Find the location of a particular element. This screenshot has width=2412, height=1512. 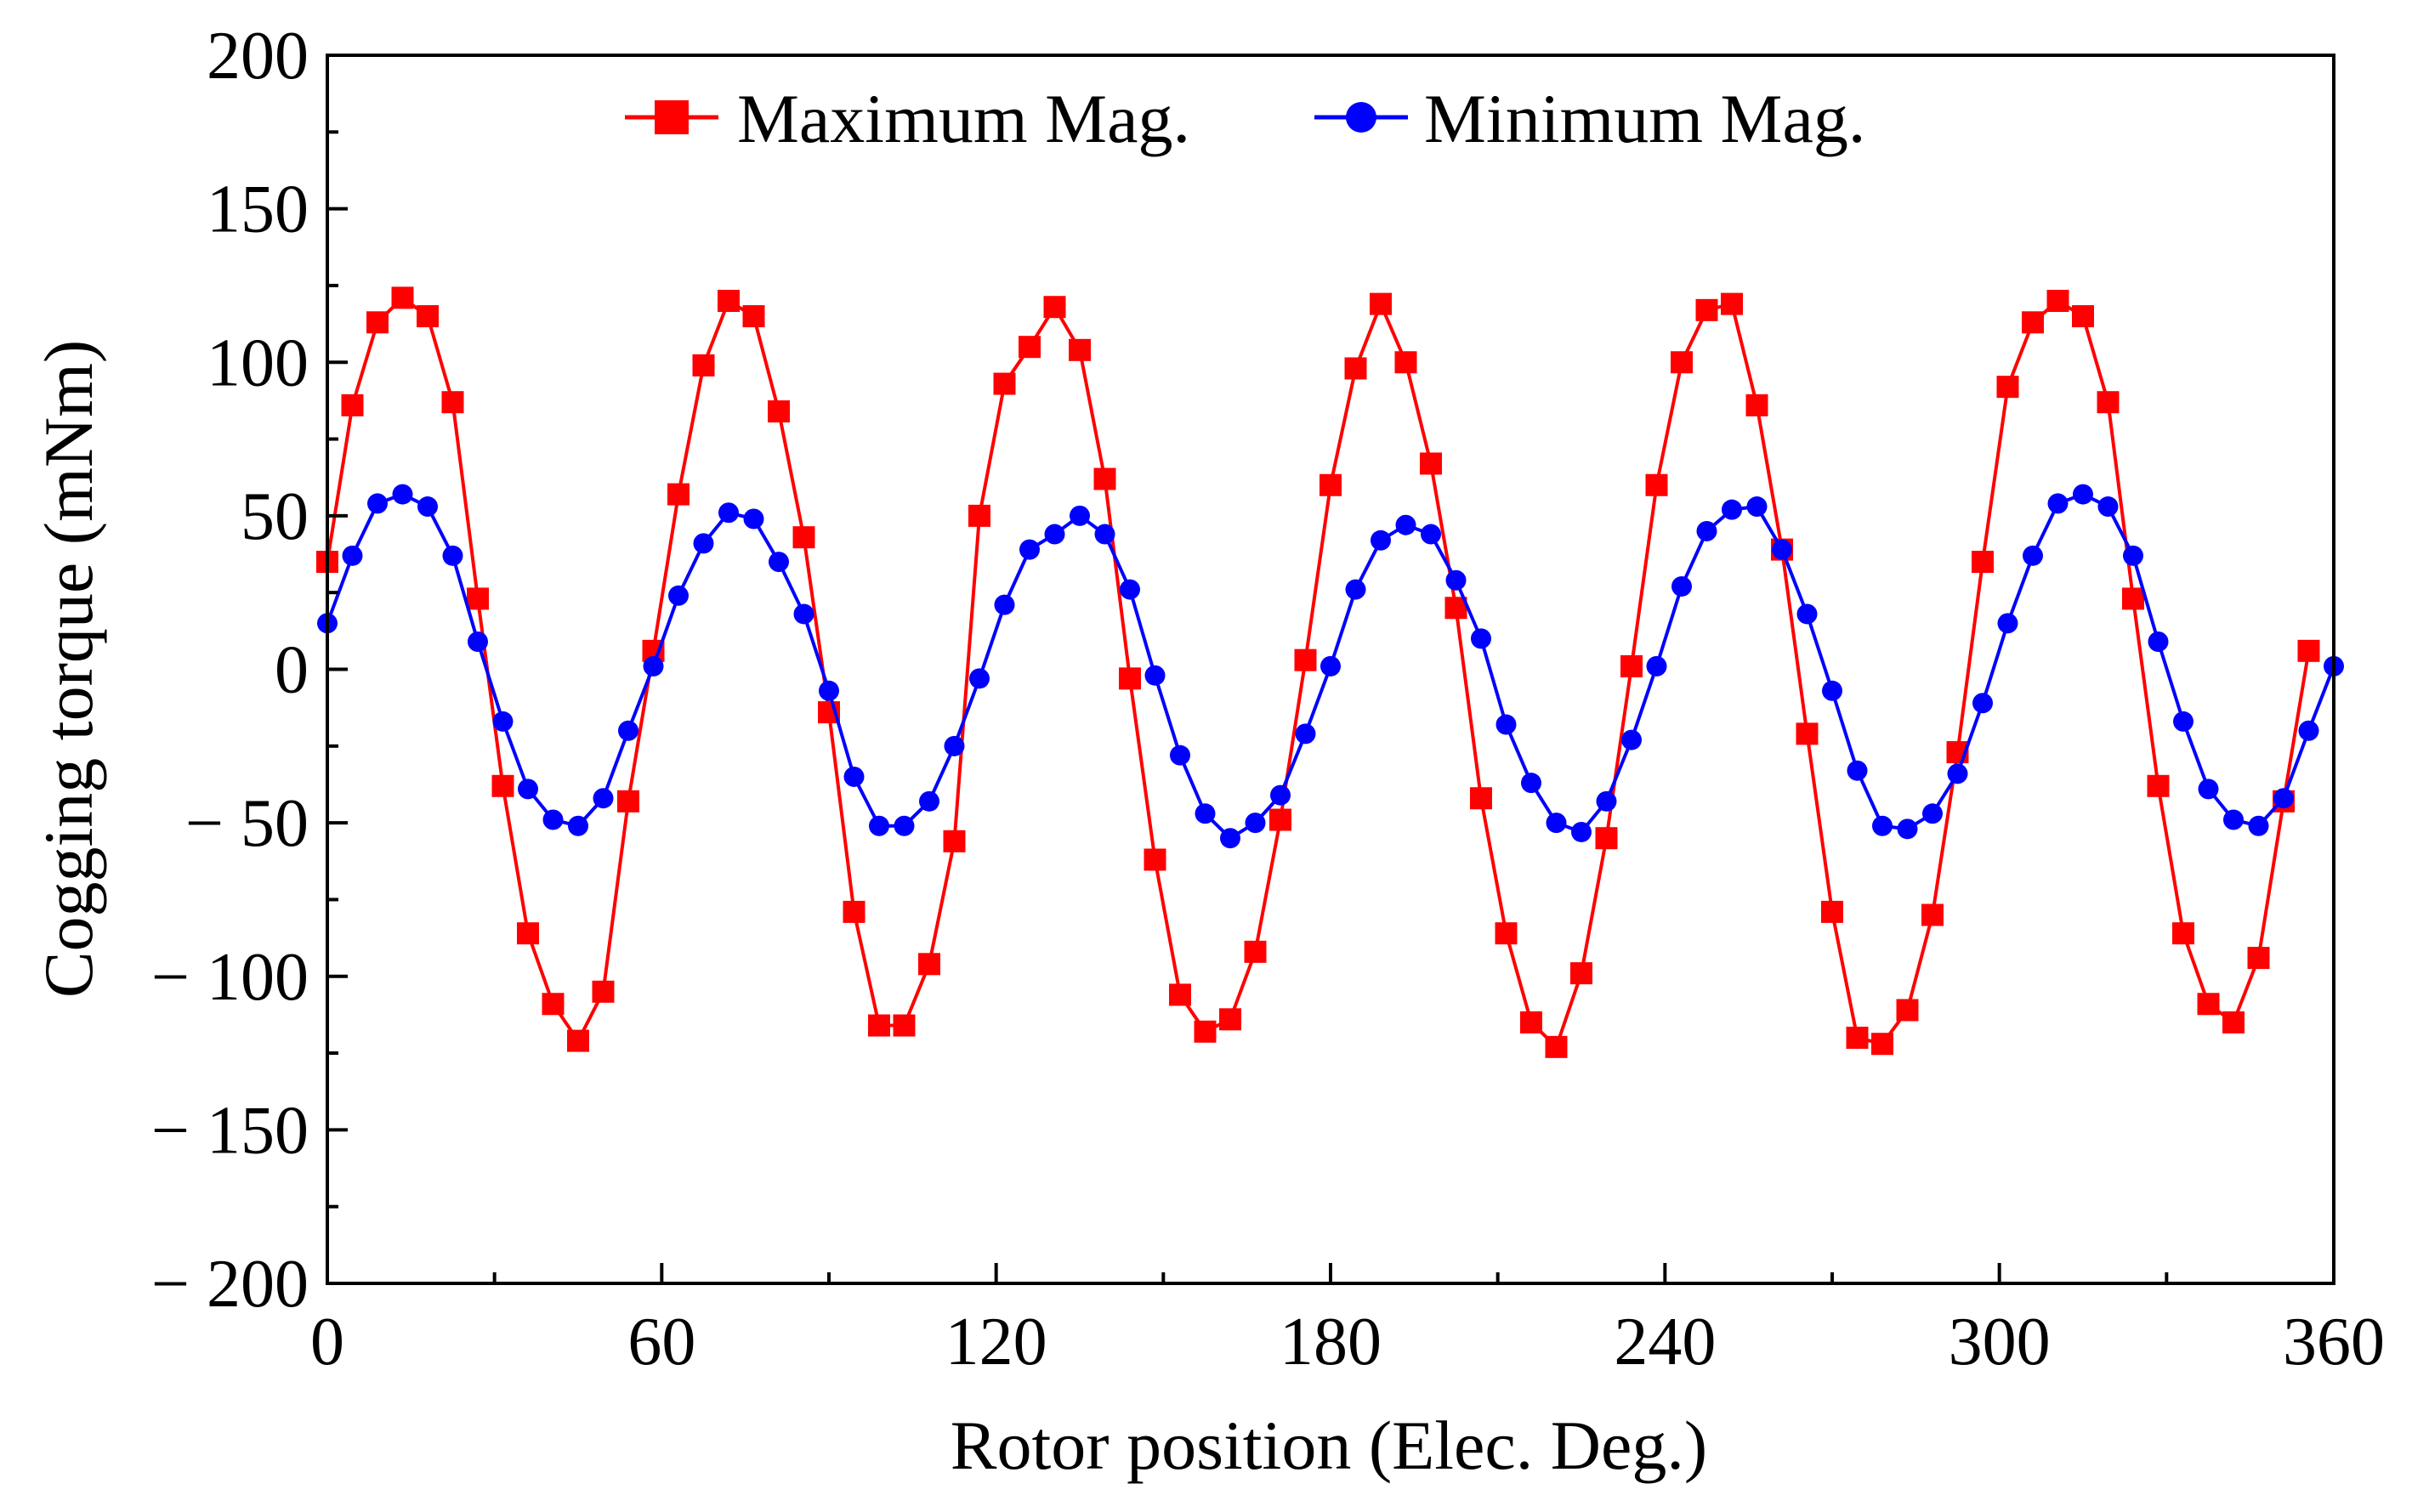

x-tick-label: 120 is located at coordinates (996, 1342).